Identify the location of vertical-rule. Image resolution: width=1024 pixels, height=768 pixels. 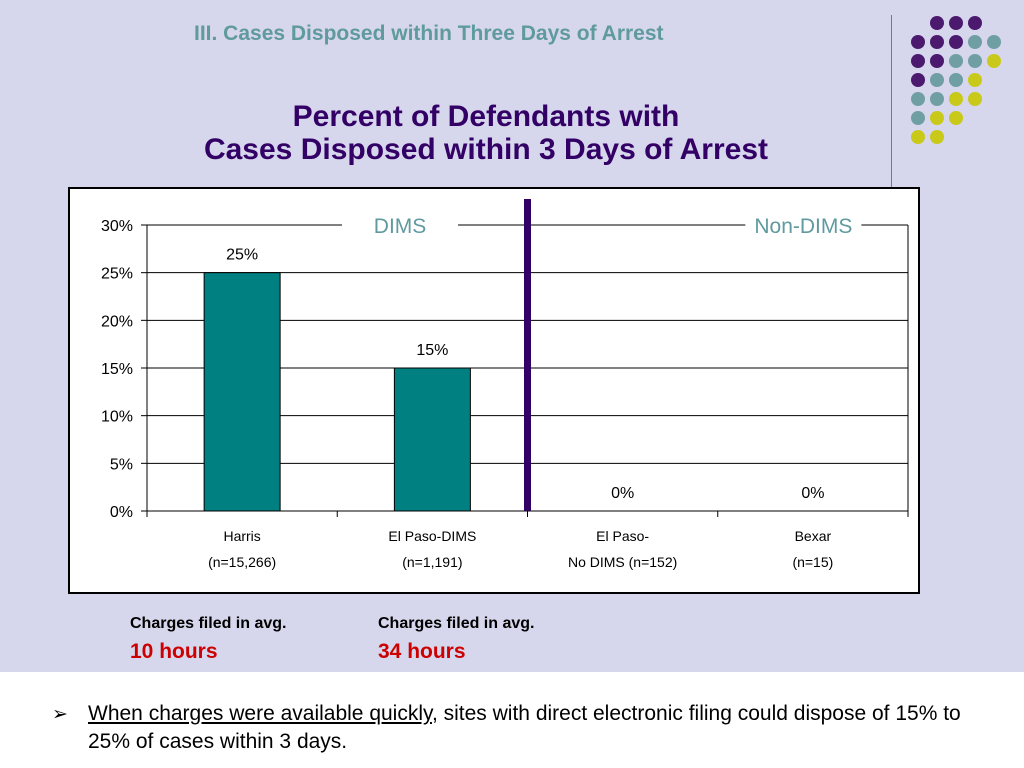
(891, 101).